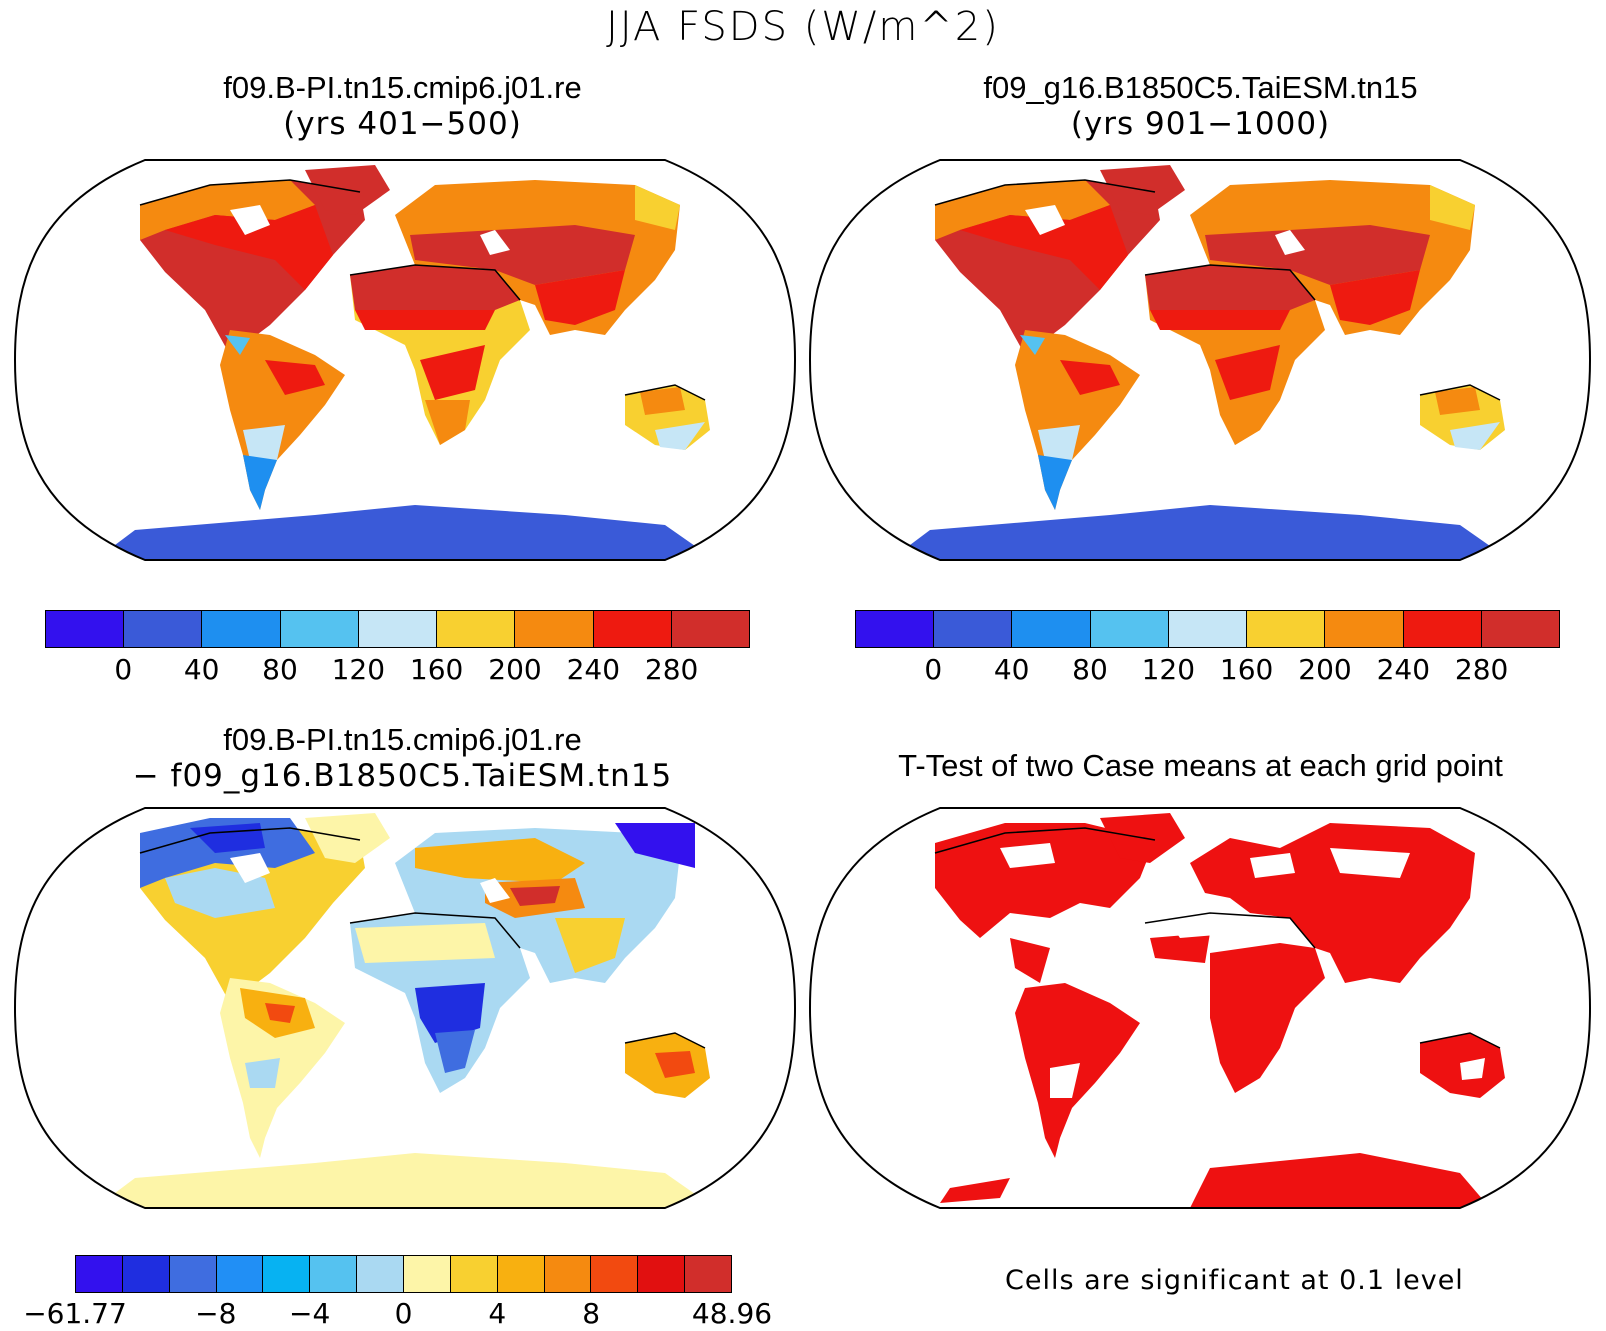  I want to click on colorbar-case2-ticks: 0 40 80 120 160 200 240 280, so click(1207, 670).